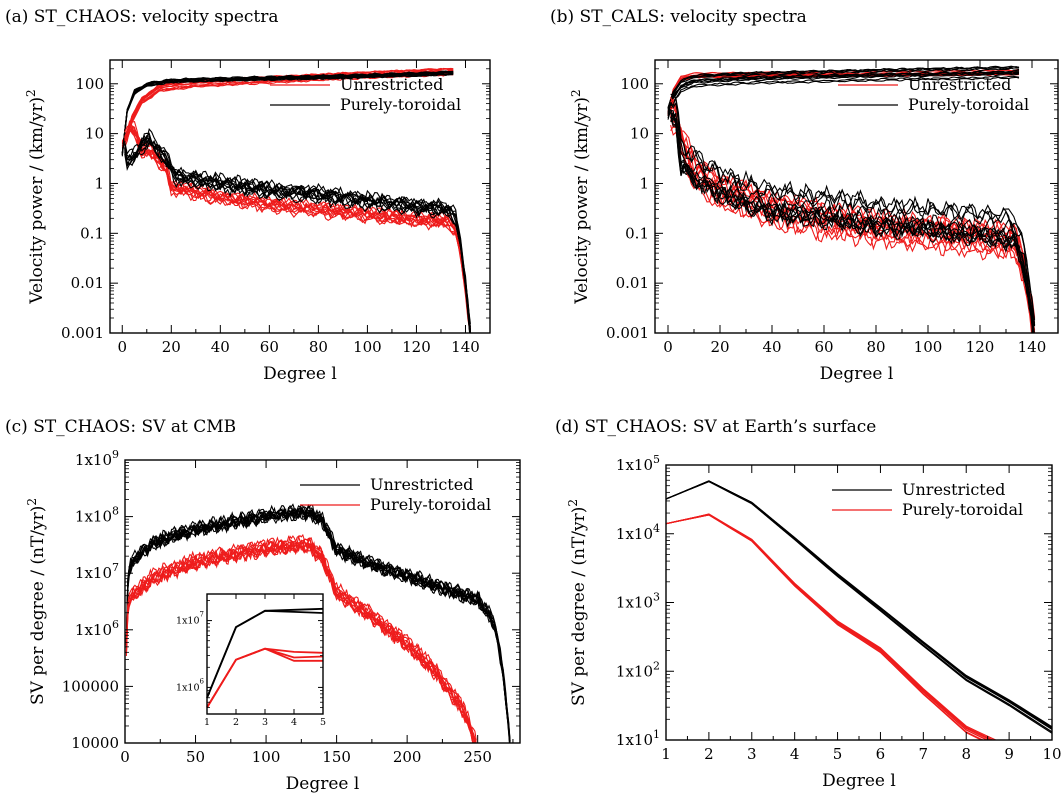 This screenshot has height=795, width=1064. I want to click on y-tick-label: 1x10⁴, so click(638, 532).